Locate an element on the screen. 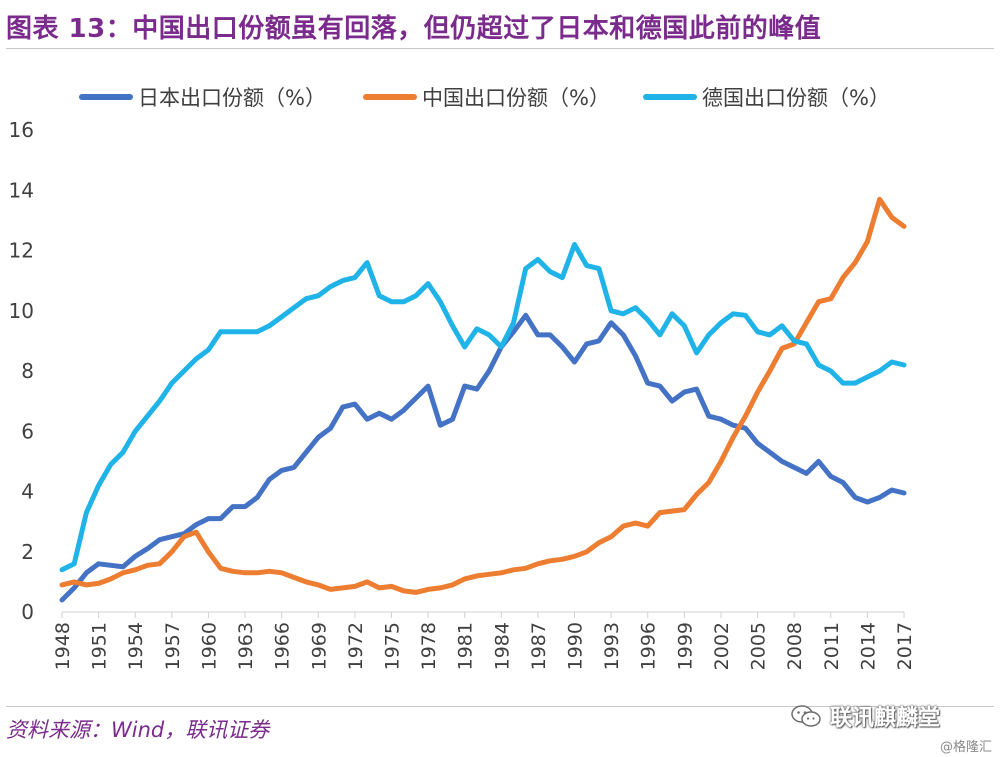 Image resolution: width=1000 pixels, height=757 pixels. wechat-chat-bubble-icon is located at coordinates (806, 716).